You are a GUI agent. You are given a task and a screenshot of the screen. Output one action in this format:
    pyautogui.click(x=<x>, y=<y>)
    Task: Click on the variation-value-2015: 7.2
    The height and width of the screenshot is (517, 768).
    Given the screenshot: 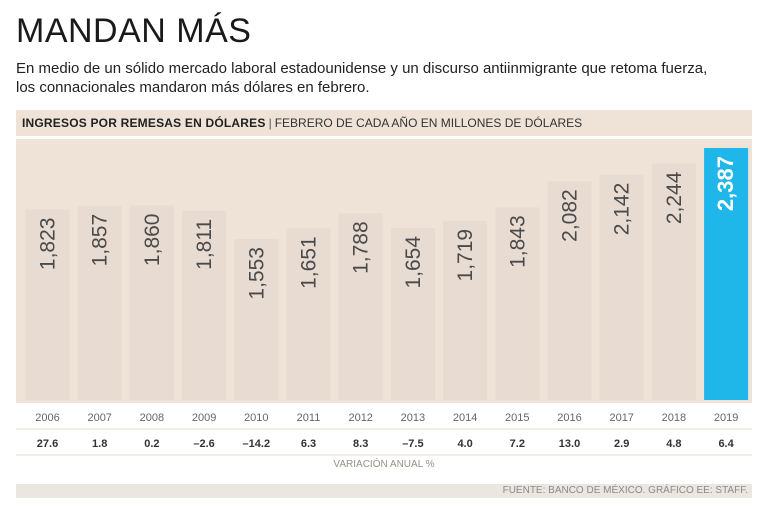 What is the action you would take?
    pyautogui.click(x=517, y=444)
    